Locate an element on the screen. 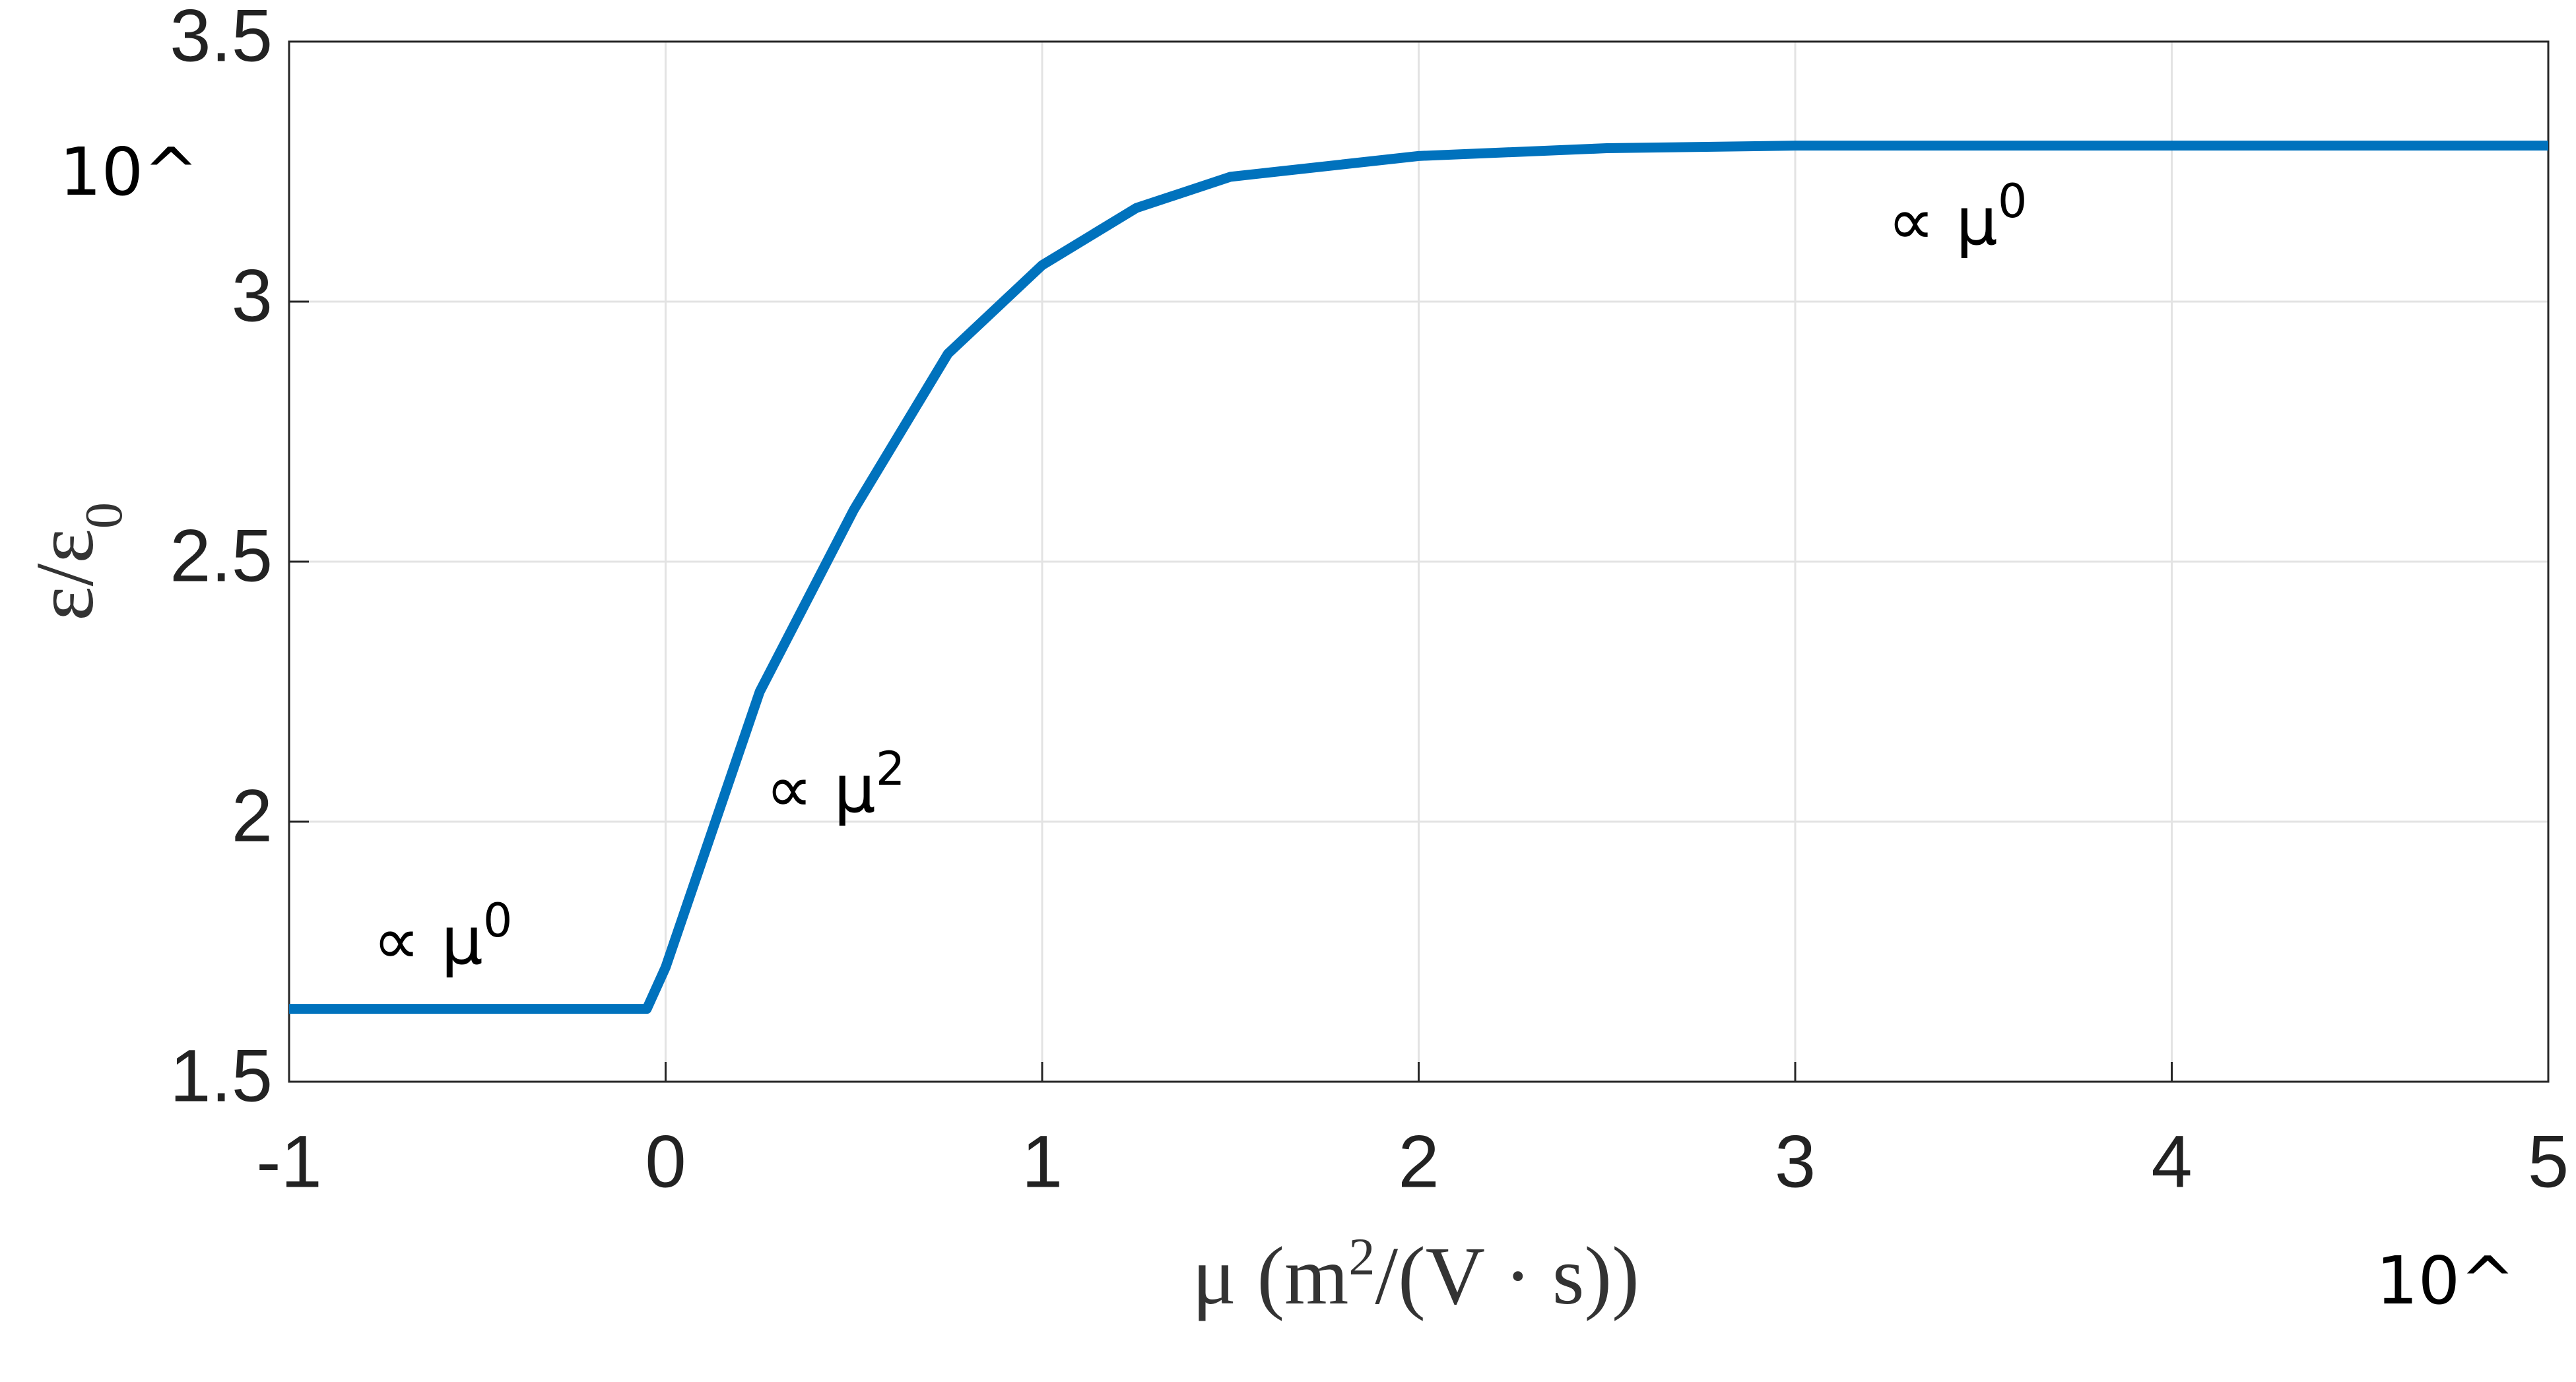 The height and width of the screenshot is (1382, 2576). y-tick-label: 3.5 is located at coordinates (221, 39).